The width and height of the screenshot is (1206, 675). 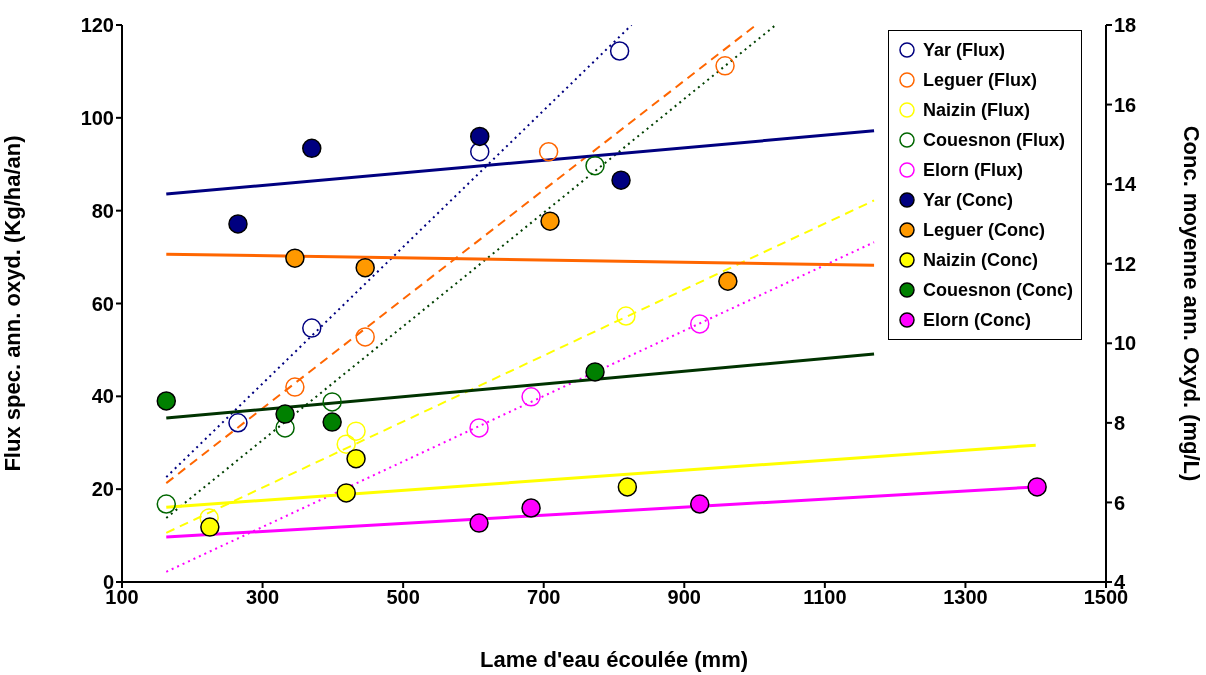 I want to click on y2-tick-label: 18, so click(x=1125, y=25).